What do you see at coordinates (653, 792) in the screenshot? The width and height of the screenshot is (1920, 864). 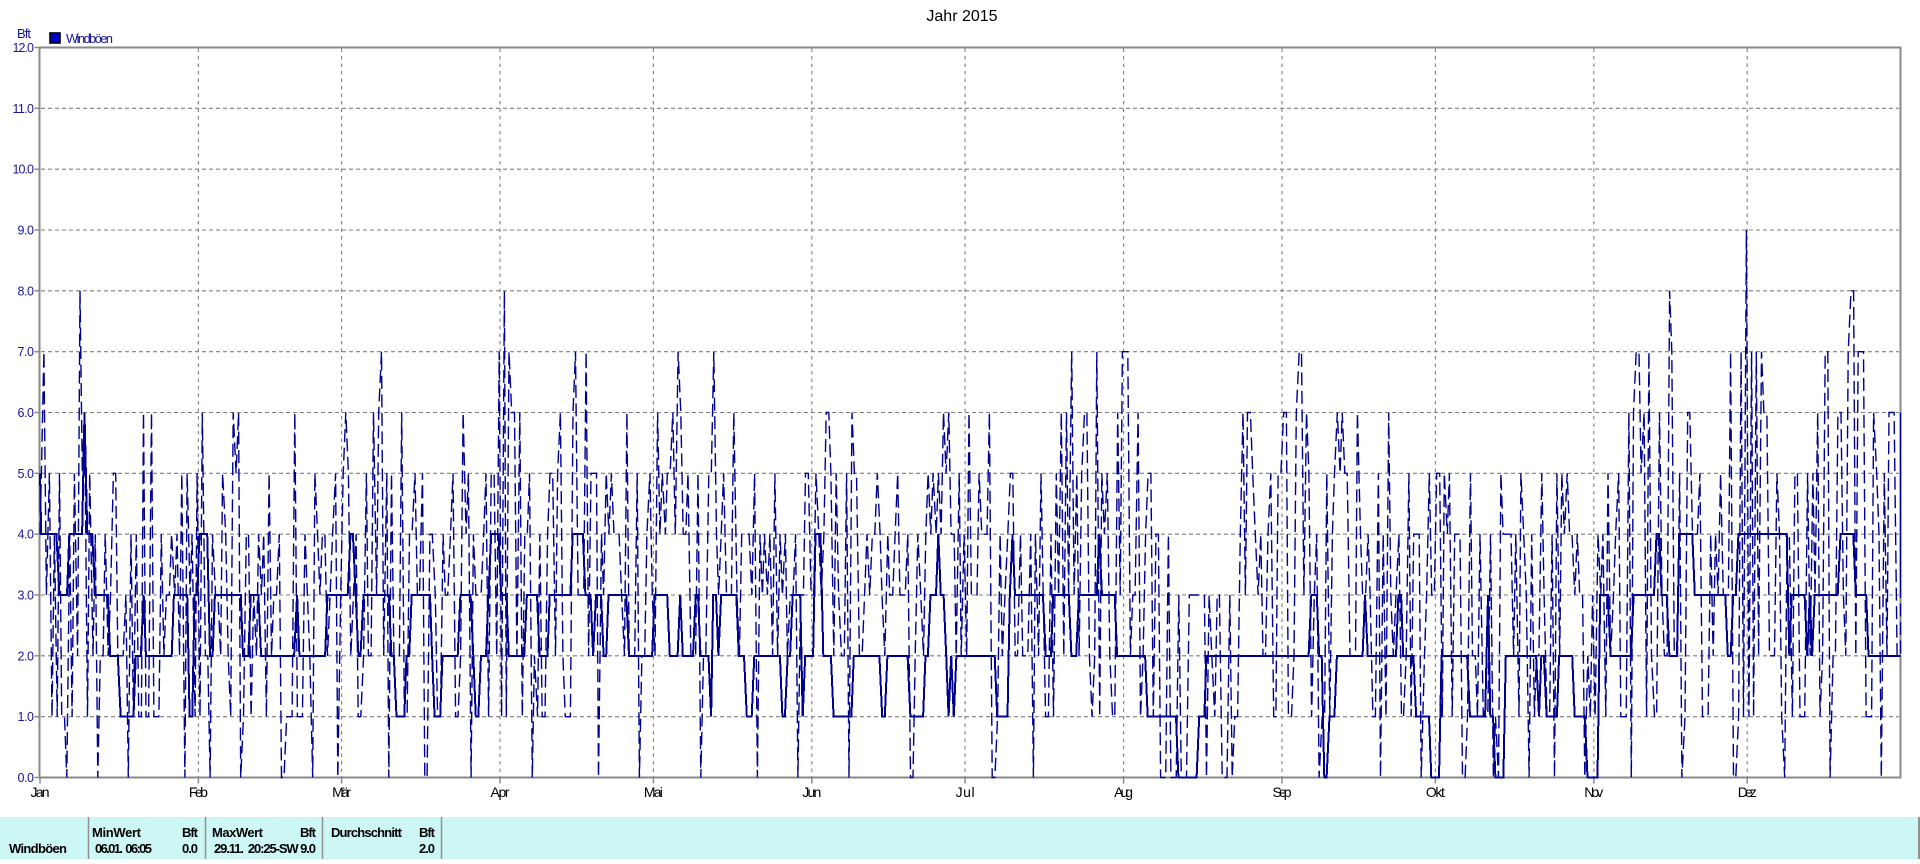 I see `svg-text: Mai` at bounding box center [653, 792].